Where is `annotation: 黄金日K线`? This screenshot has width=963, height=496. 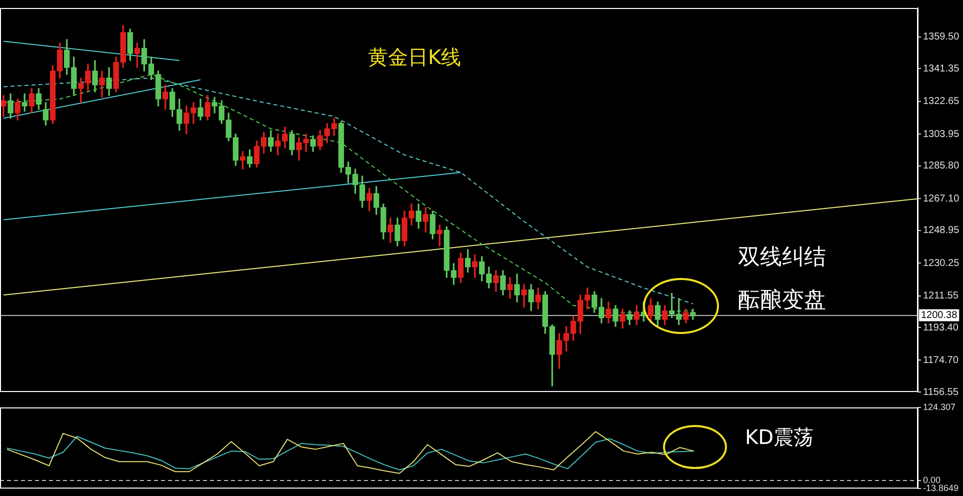 annotation: 黄金日K线 is located at coordinates (415, 57).